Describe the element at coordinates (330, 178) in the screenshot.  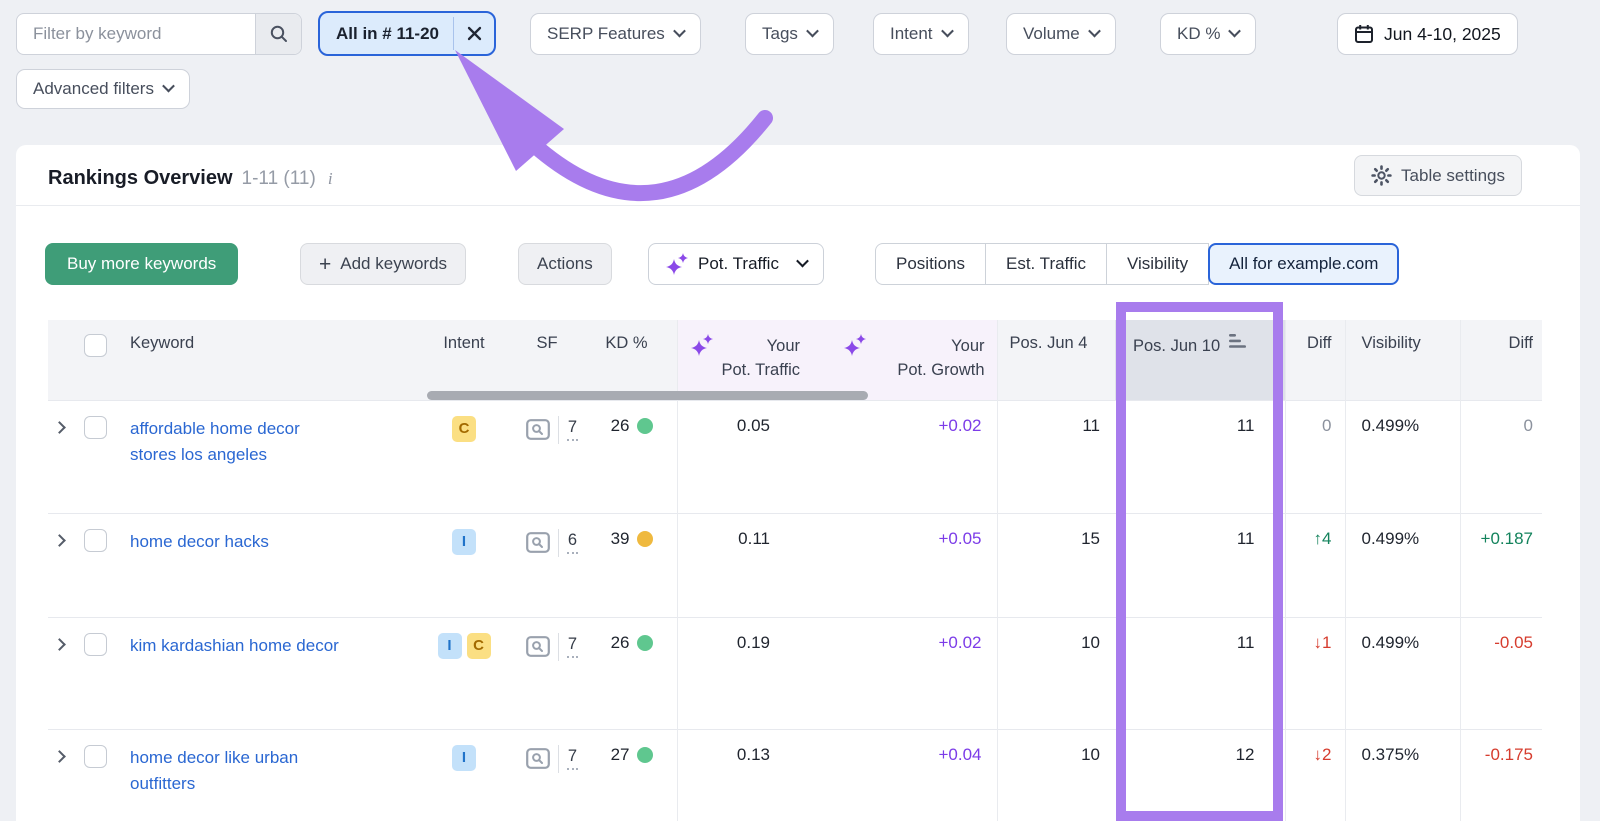
I see `info-icon: i` at that location.